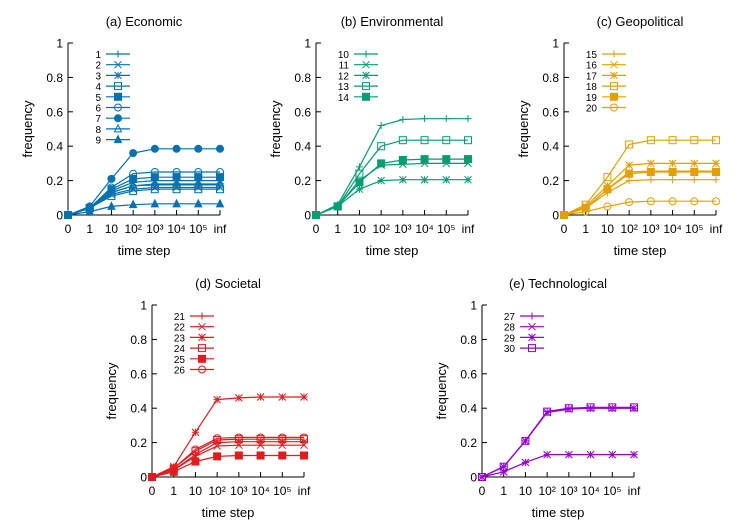 This screenshot has width=747, height=523. Describe the element at coordinates (98, 87) in the screenshot. I see `legend-label: 4` at that location.